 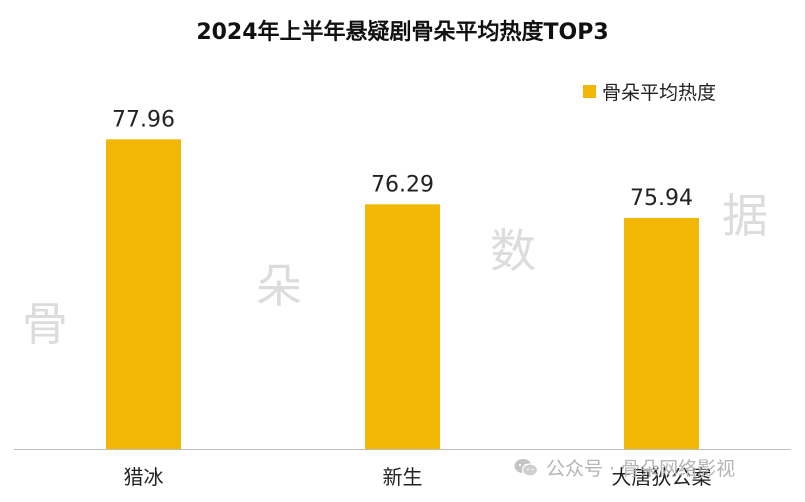 I want to click on legend-label: 骨朵平均热度, so click(x=659, y=93).